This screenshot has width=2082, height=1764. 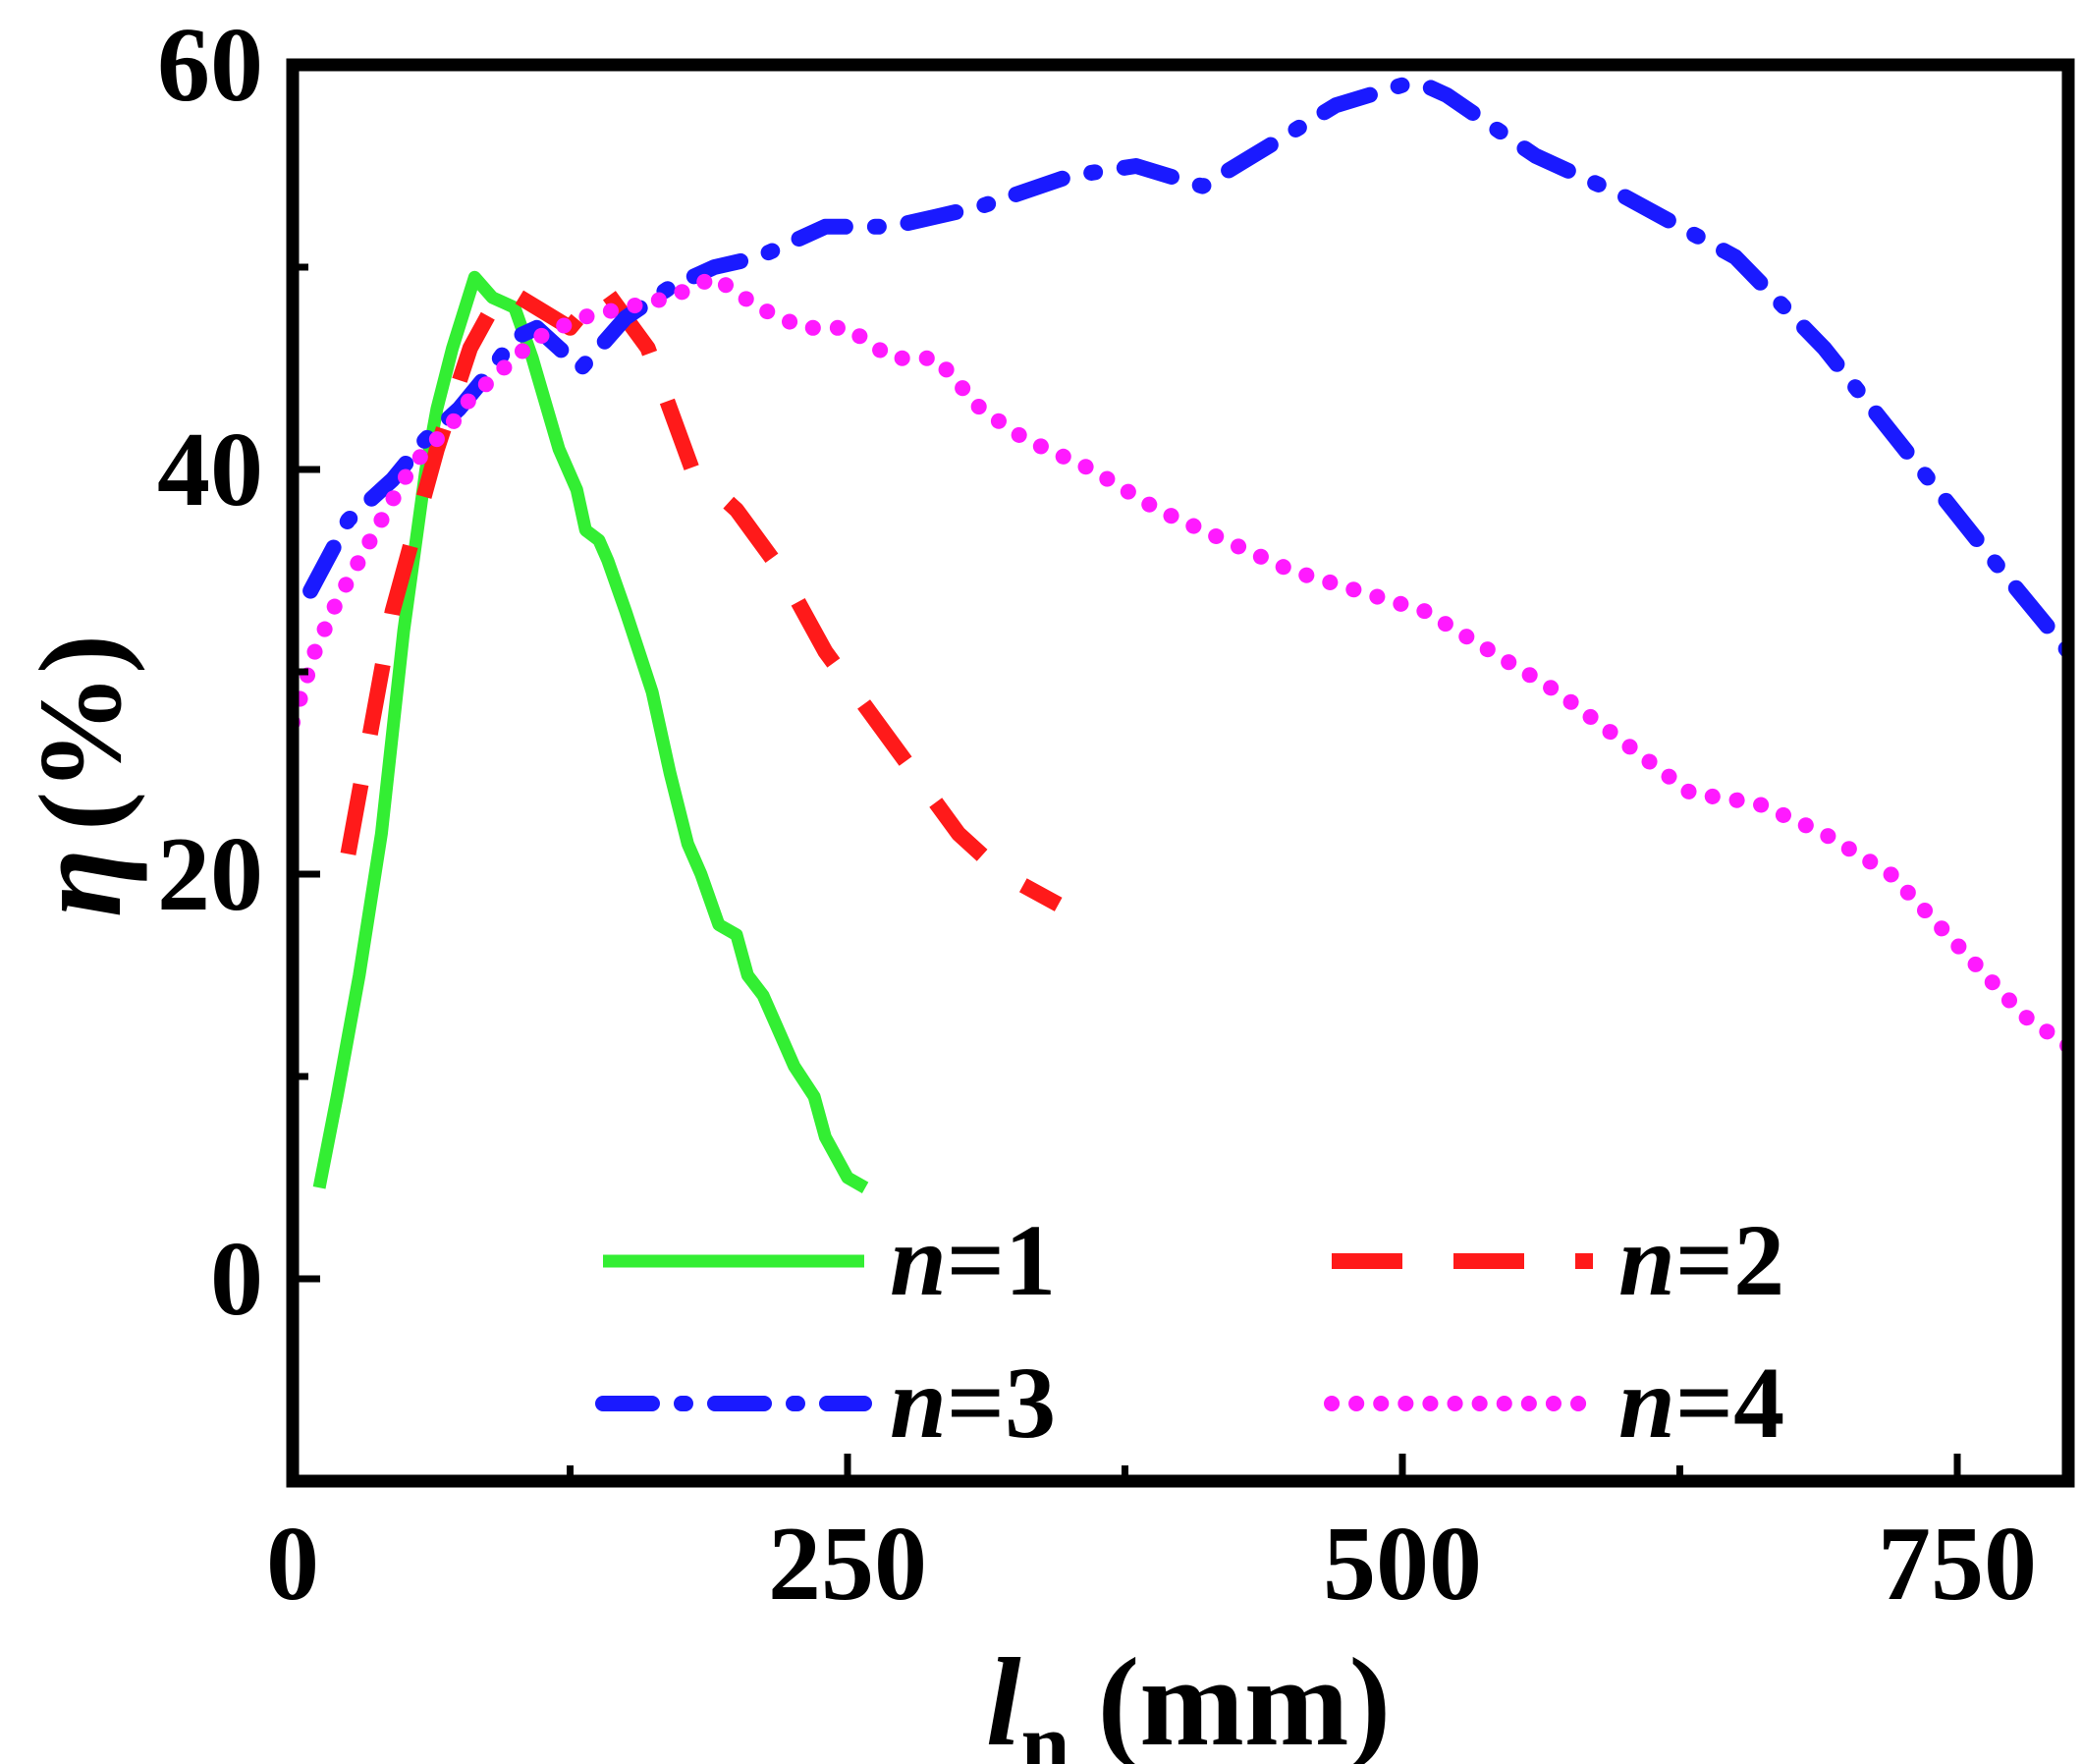 I want to click on y-axis-title-unit: (%), so click(x=80, y=732).